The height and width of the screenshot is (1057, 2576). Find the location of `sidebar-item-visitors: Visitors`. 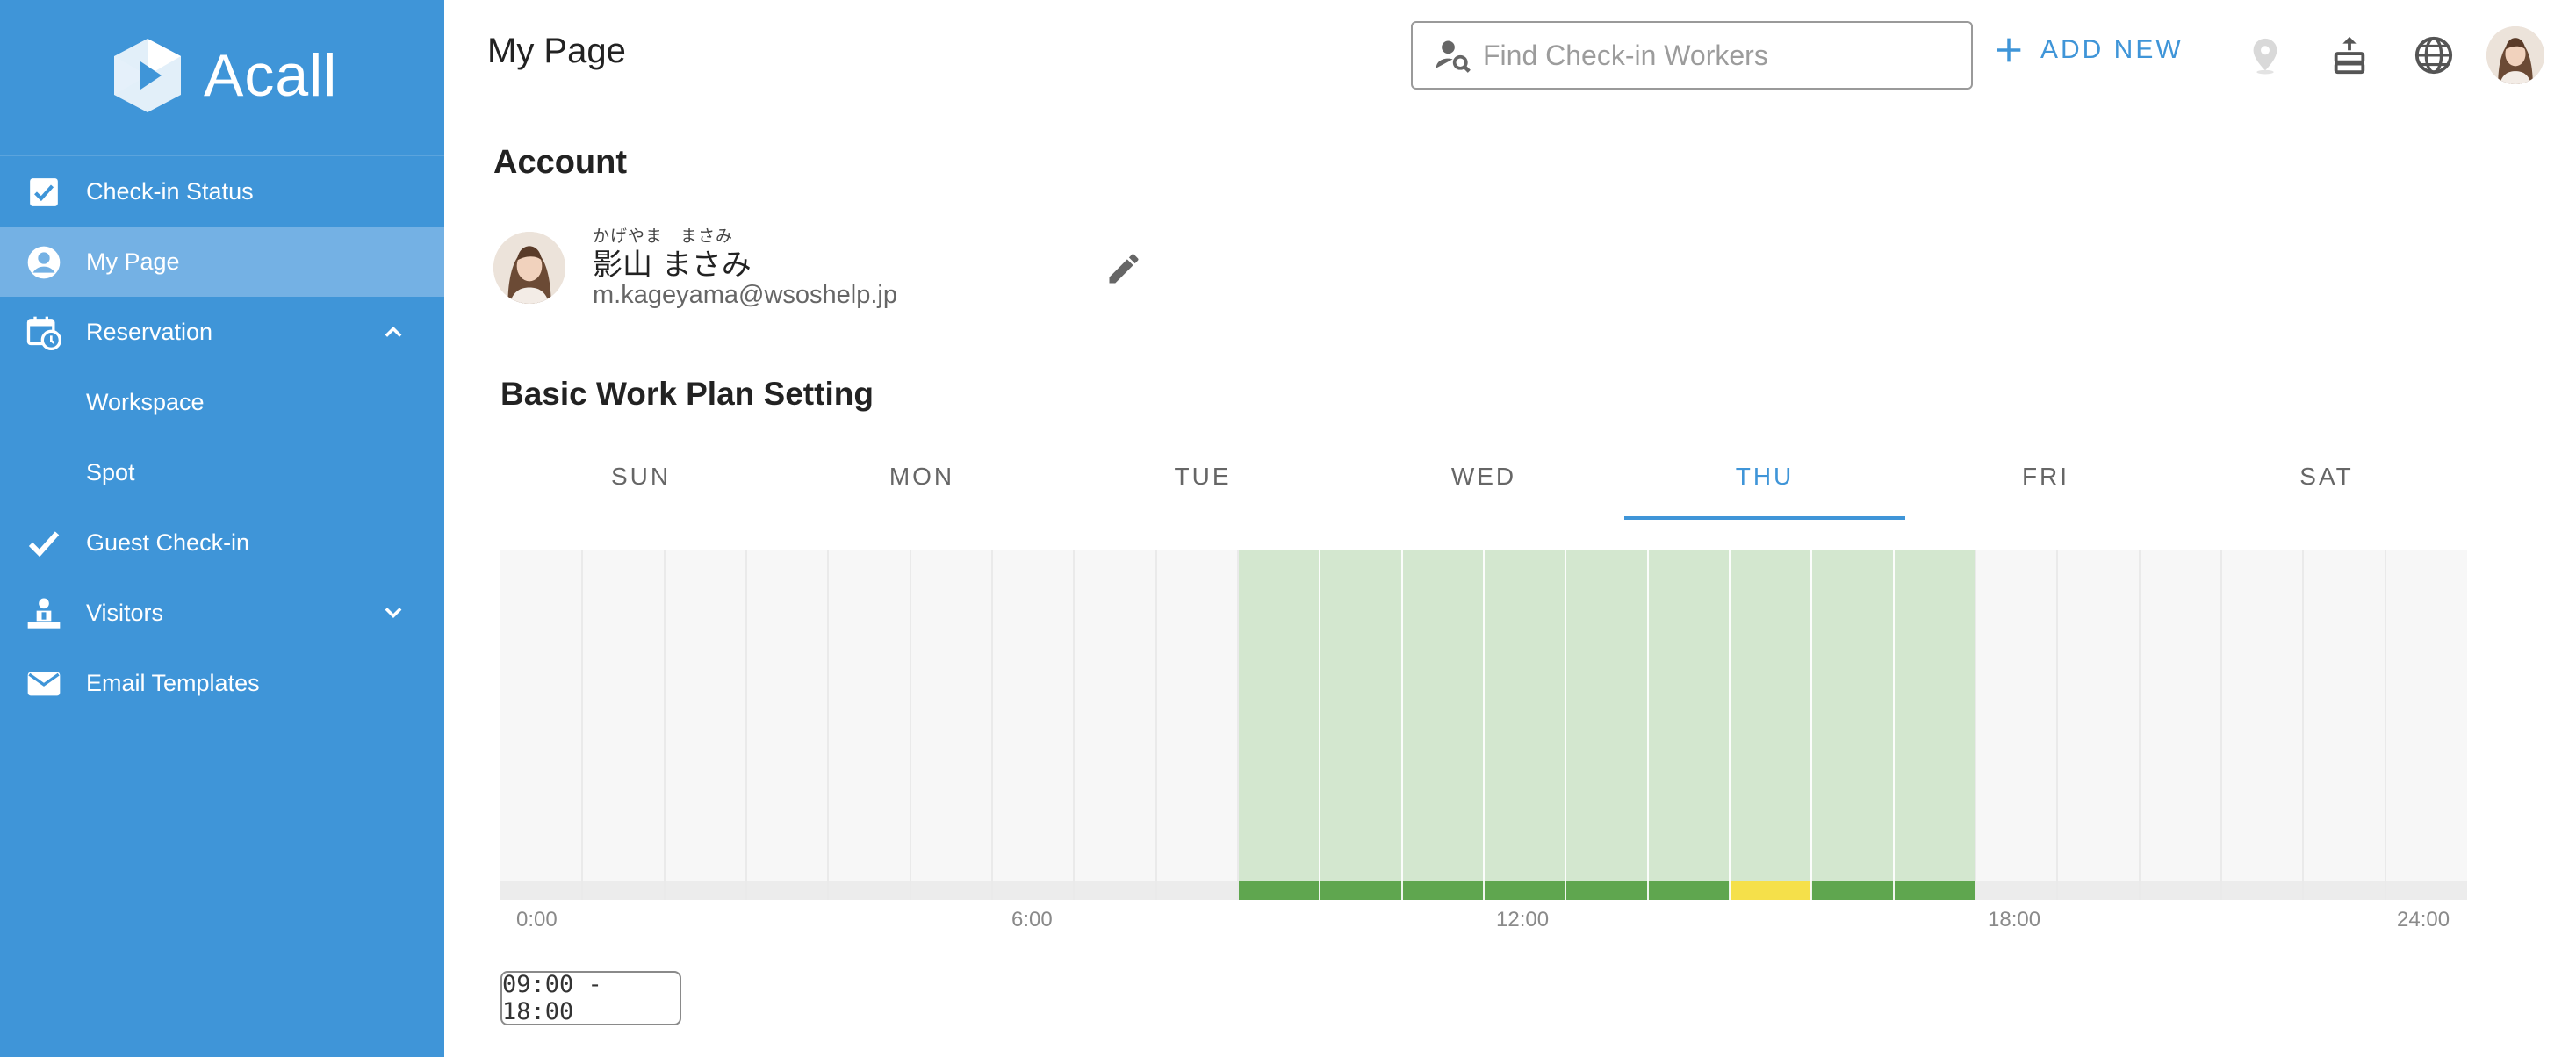

sidebar-item-visitors: Visitors is located at coordinates (222, 613).